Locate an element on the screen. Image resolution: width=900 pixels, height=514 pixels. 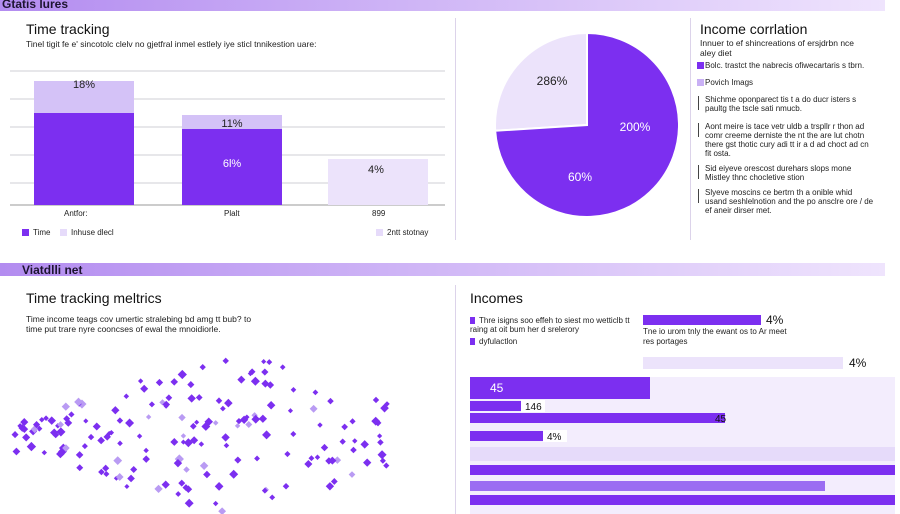
pie-slices is located at coordinates (587, 124).